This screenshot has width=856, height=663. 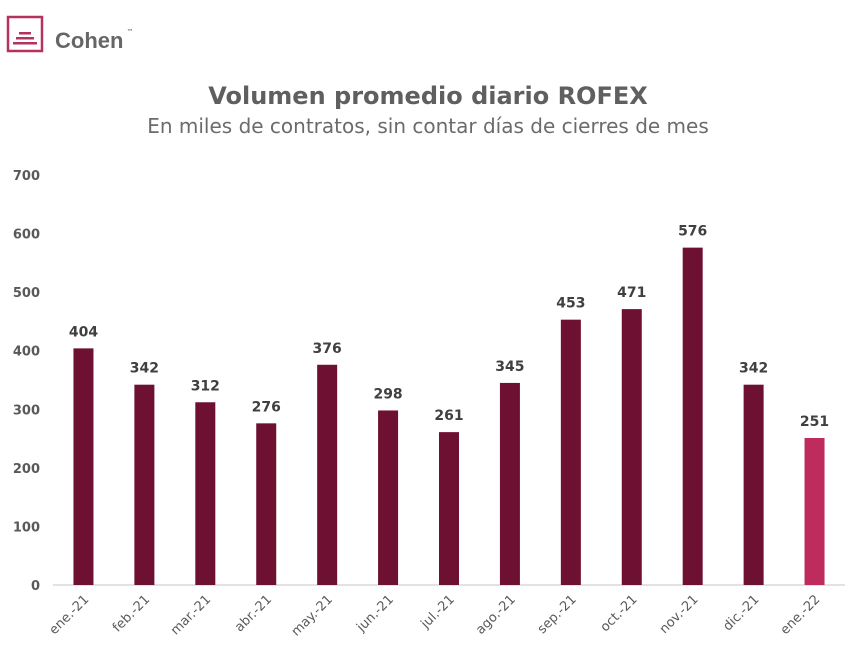 I want to click on bar-feb.-21, so click(x=144, y=484).